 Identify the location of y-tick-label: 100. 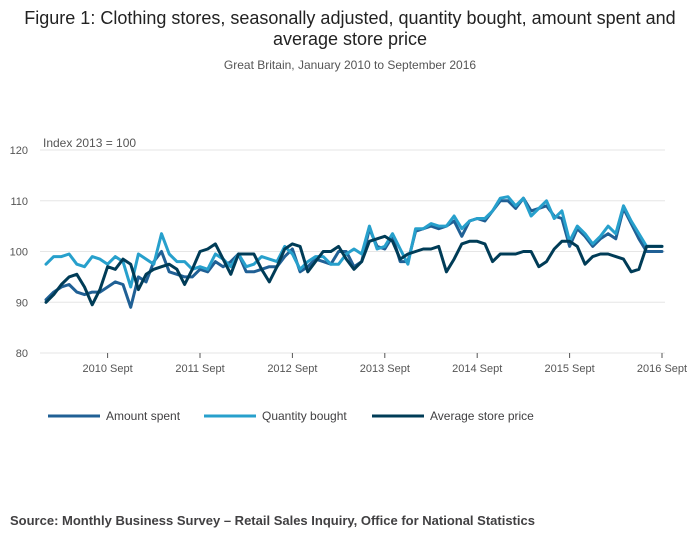
(19, 253).